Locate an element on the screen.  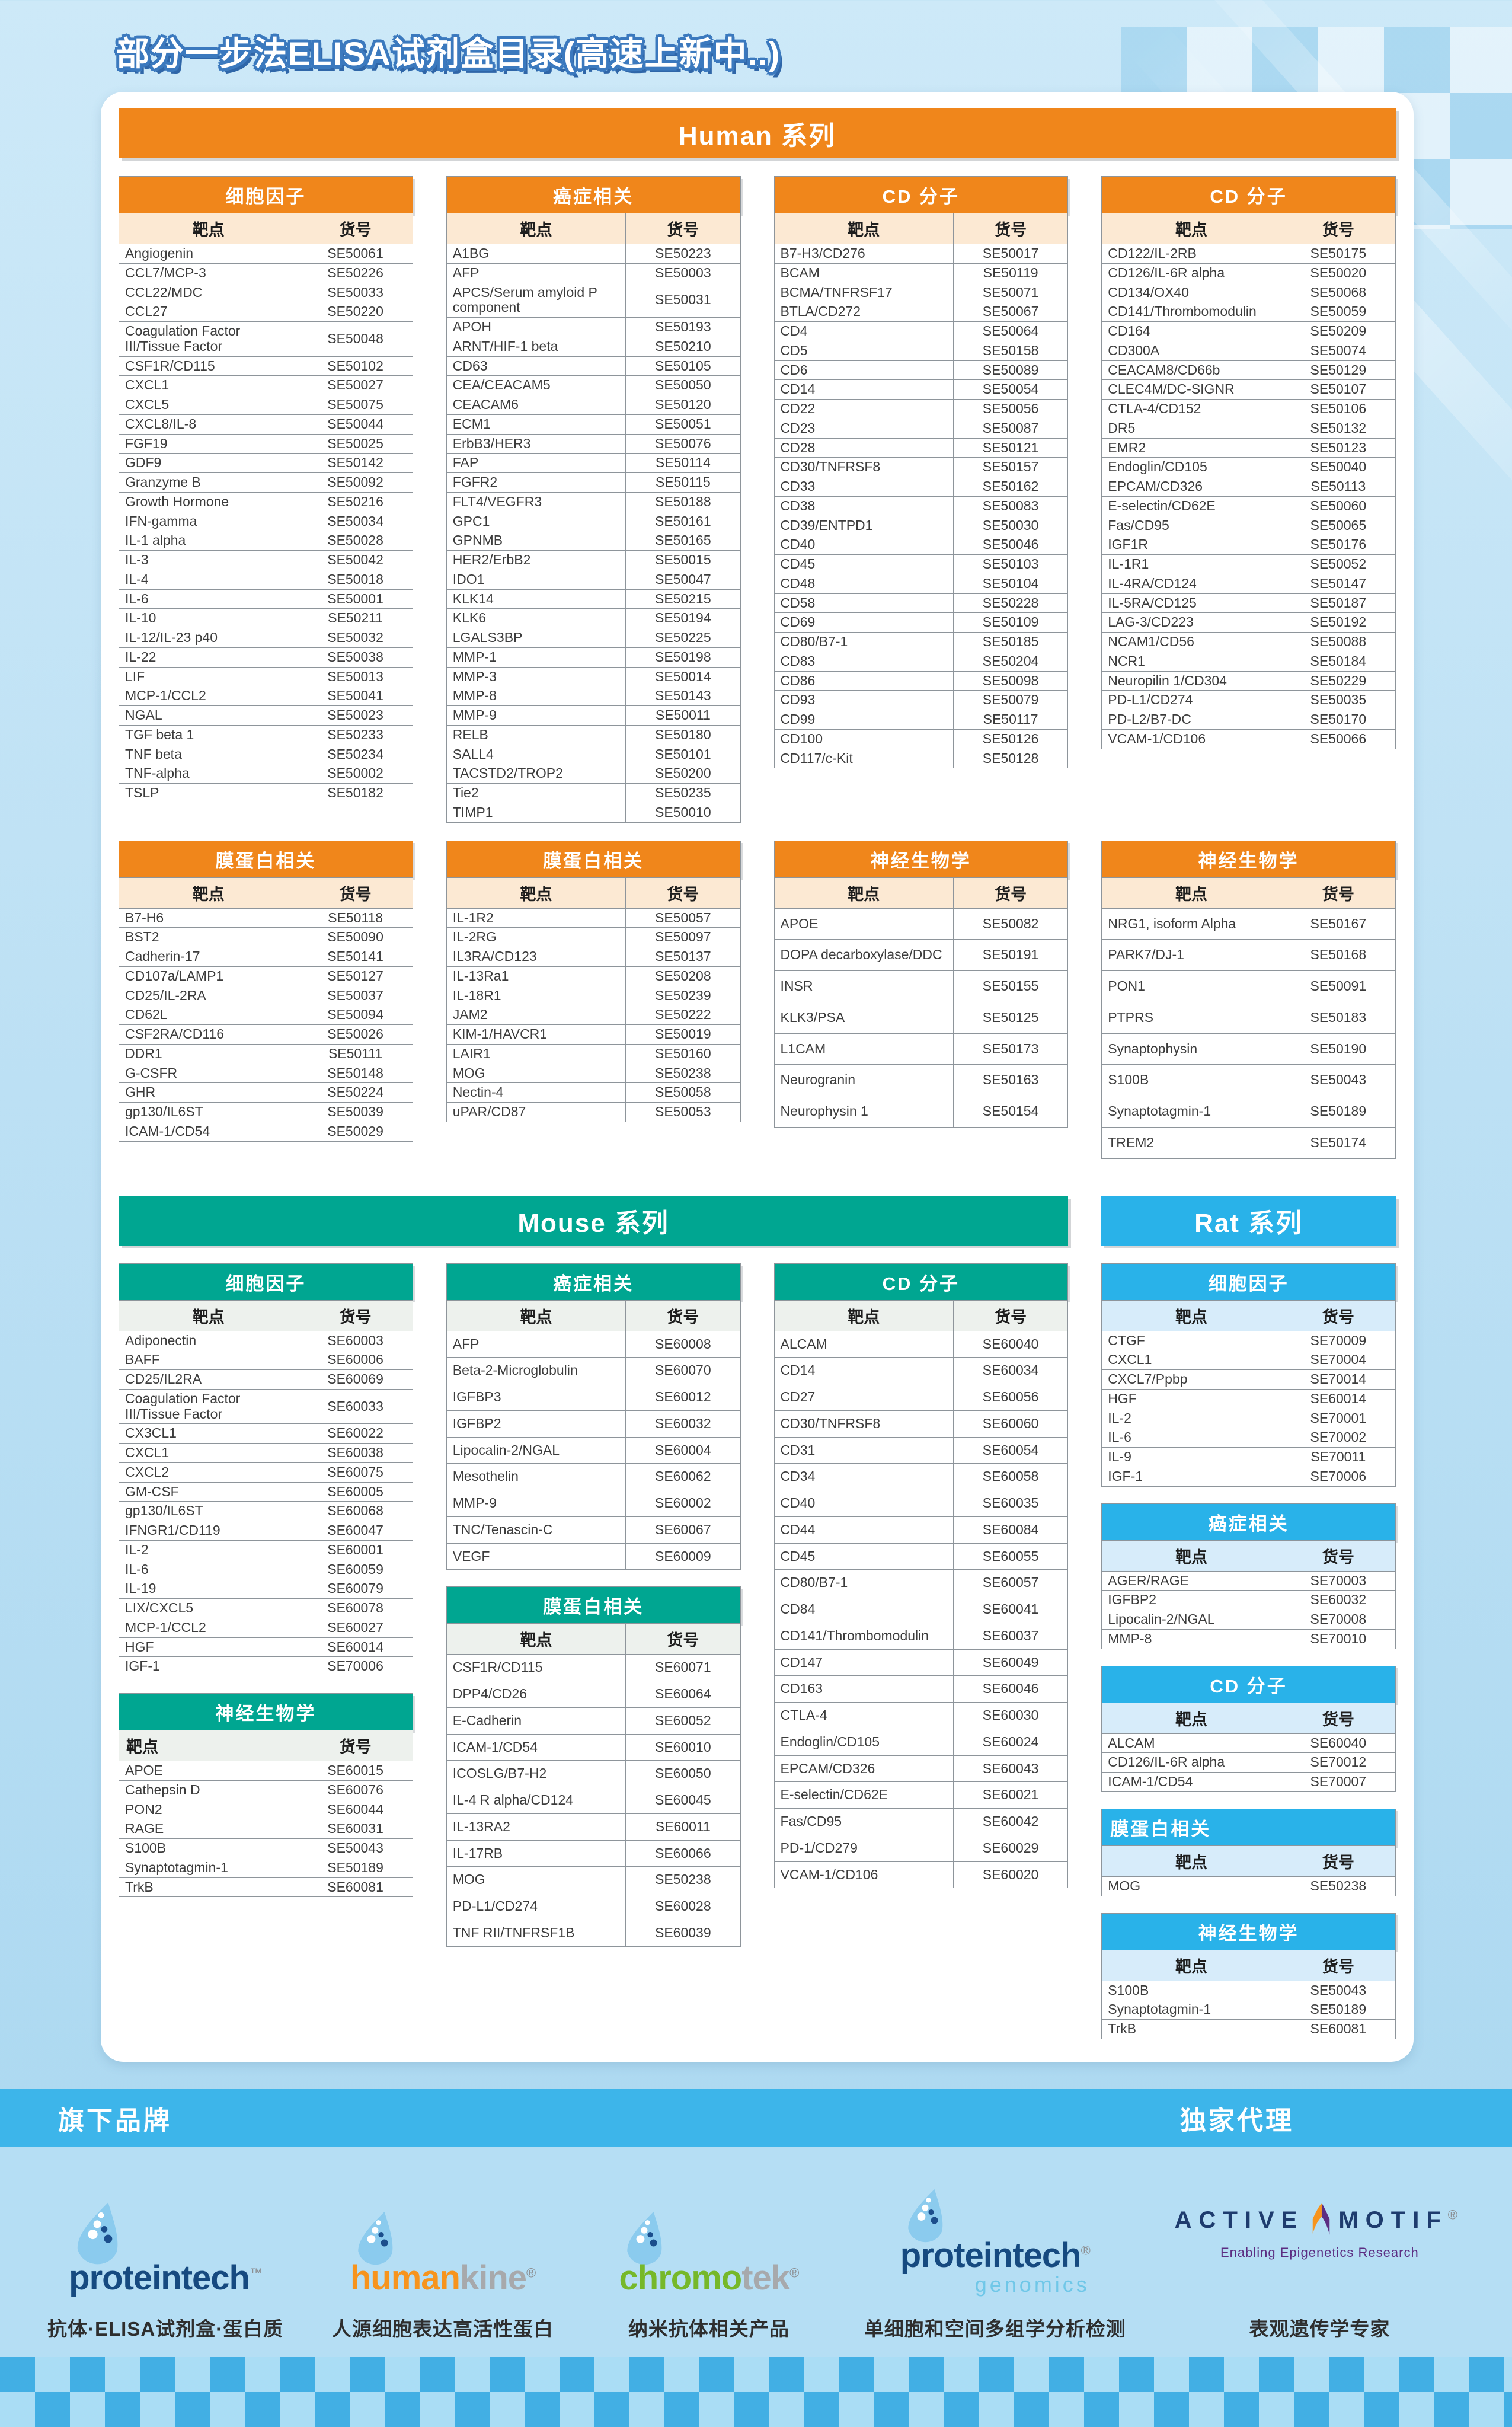
catalog-cell: SE50113 is located at coordinates (1338, 487).